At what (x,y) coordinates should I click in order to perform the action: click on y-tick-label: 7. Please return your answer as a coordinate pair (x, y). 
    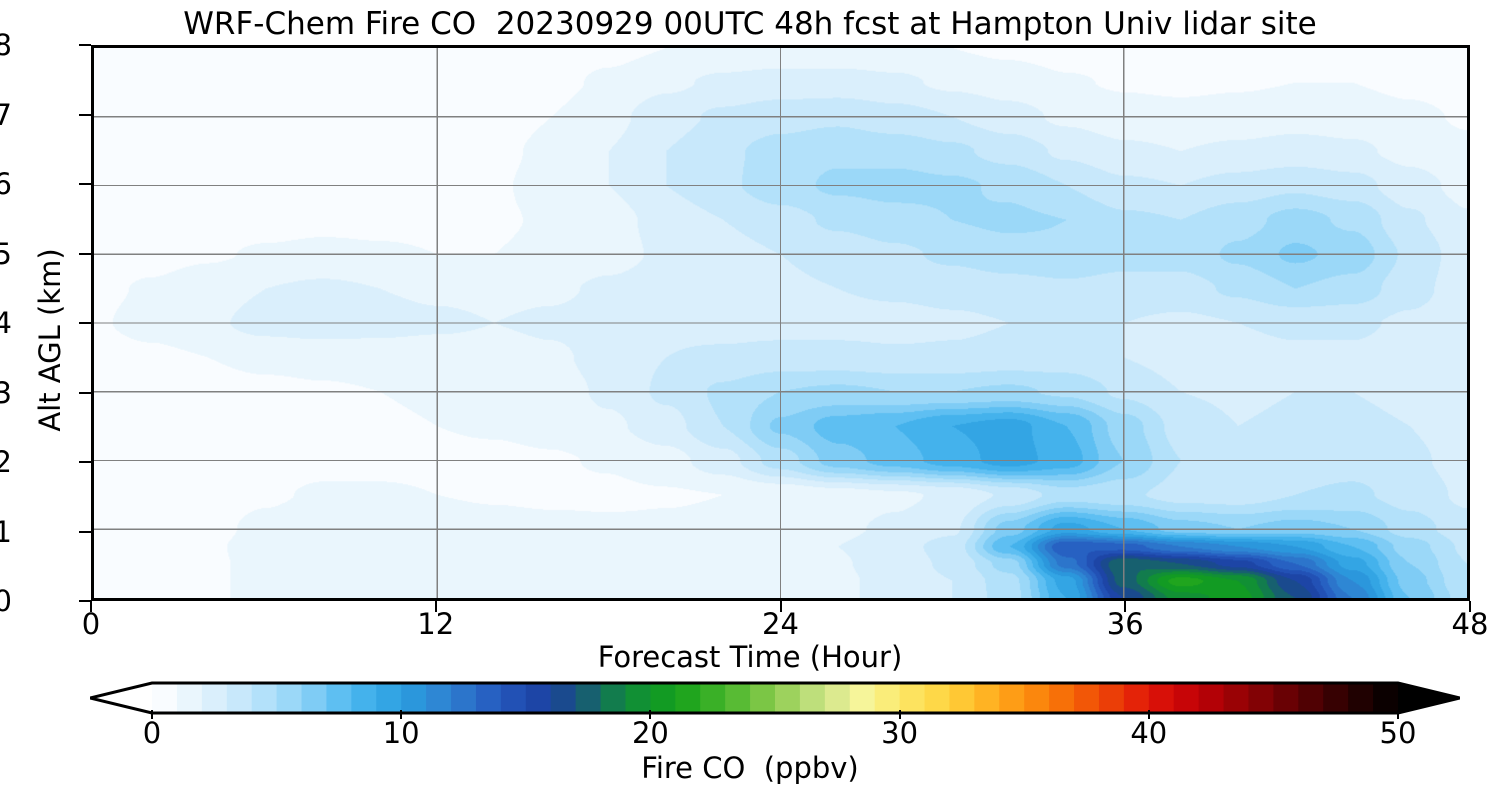
    Looking at the image, I should click on (6, 114).